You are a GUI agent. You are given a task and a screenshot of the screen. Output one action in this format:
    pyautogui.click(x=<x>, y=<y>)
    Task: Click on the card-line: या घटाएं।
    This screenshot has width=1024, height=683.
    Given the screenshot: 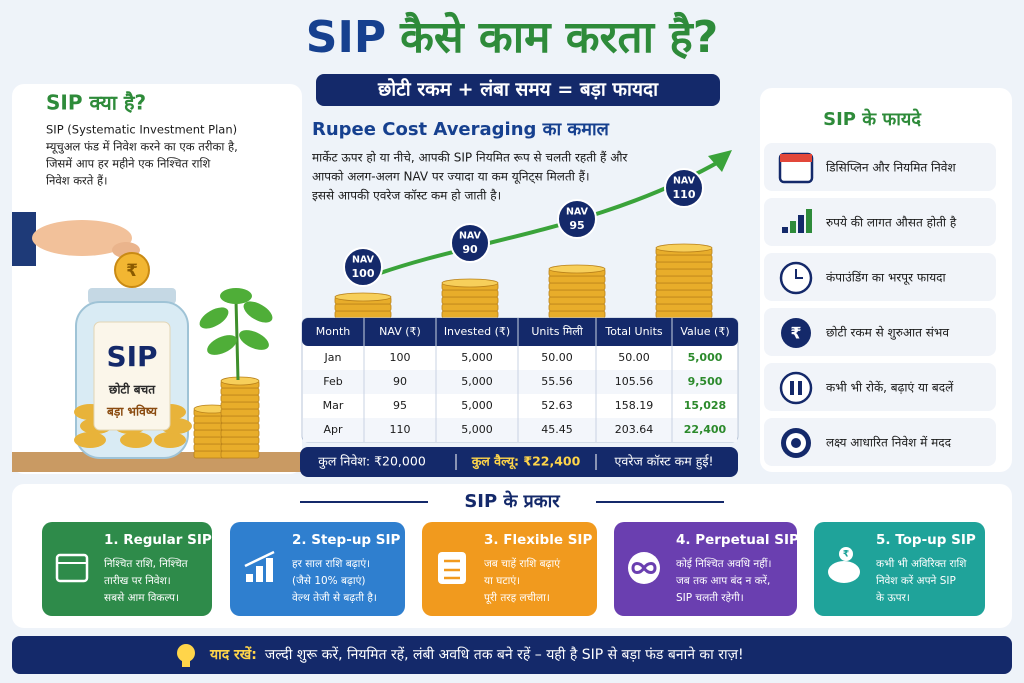 What is the action you would take?
    pyautogui.click(x=502, y=581)
    